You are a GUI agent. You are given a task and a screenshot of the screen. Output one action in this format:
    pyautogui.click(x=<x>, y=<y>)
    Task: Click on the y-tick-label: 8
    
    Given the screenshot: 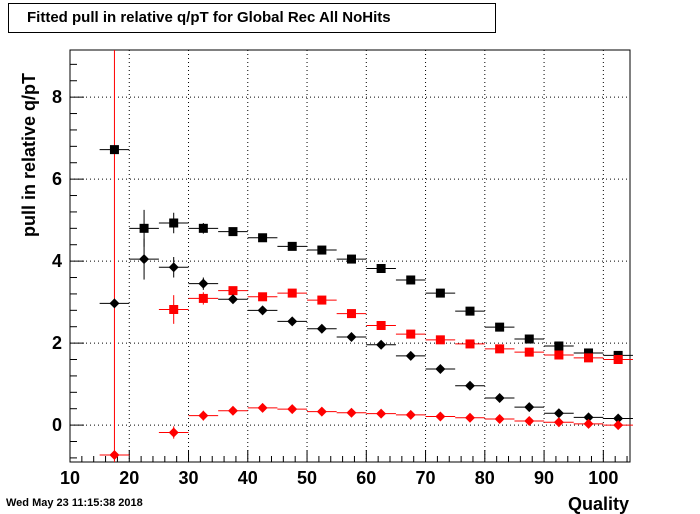 What is the action you would take?
    pyautogui.click(x=57, y=97)
    